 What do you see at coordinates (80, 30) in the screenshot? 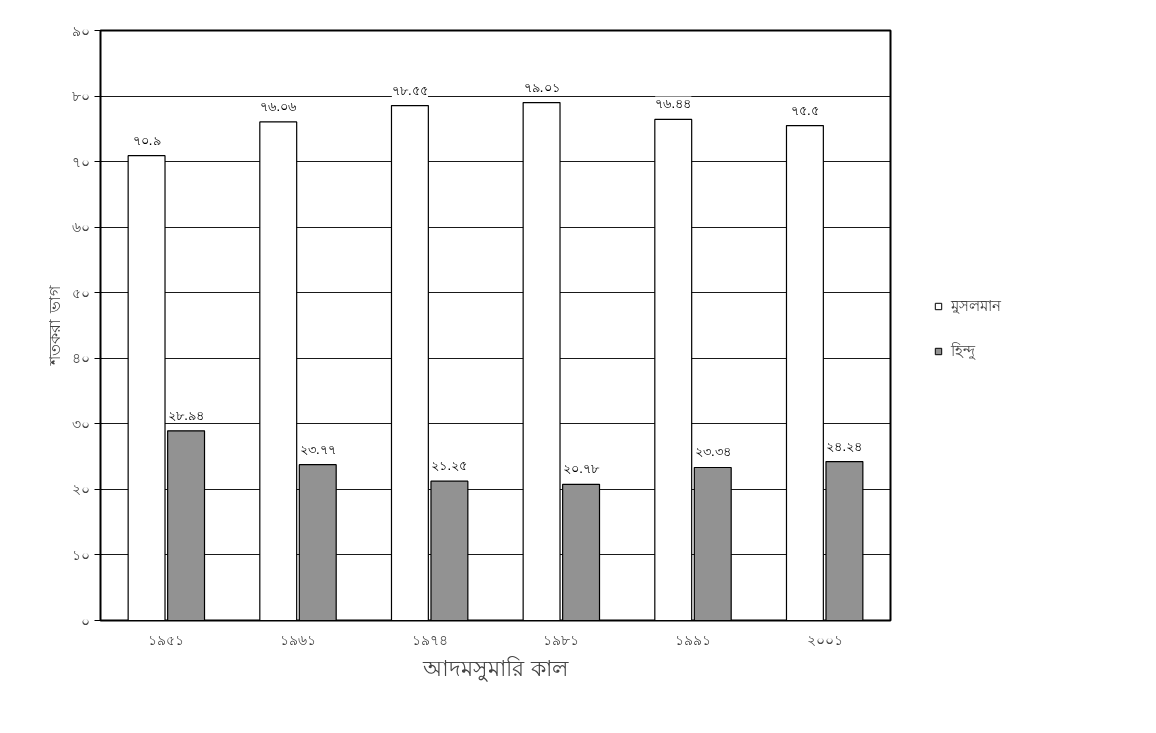
I see `y-tick-label: ৯০` at bounding box center [80, 30].